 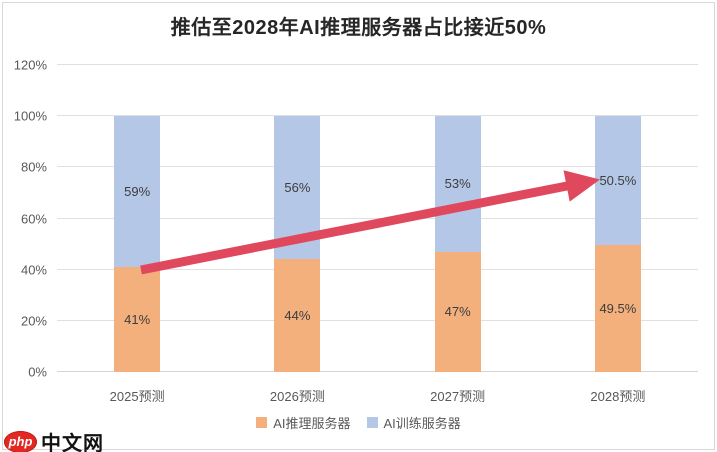 I want to click on data-label: 50.5%, so click(x=618, y=181).